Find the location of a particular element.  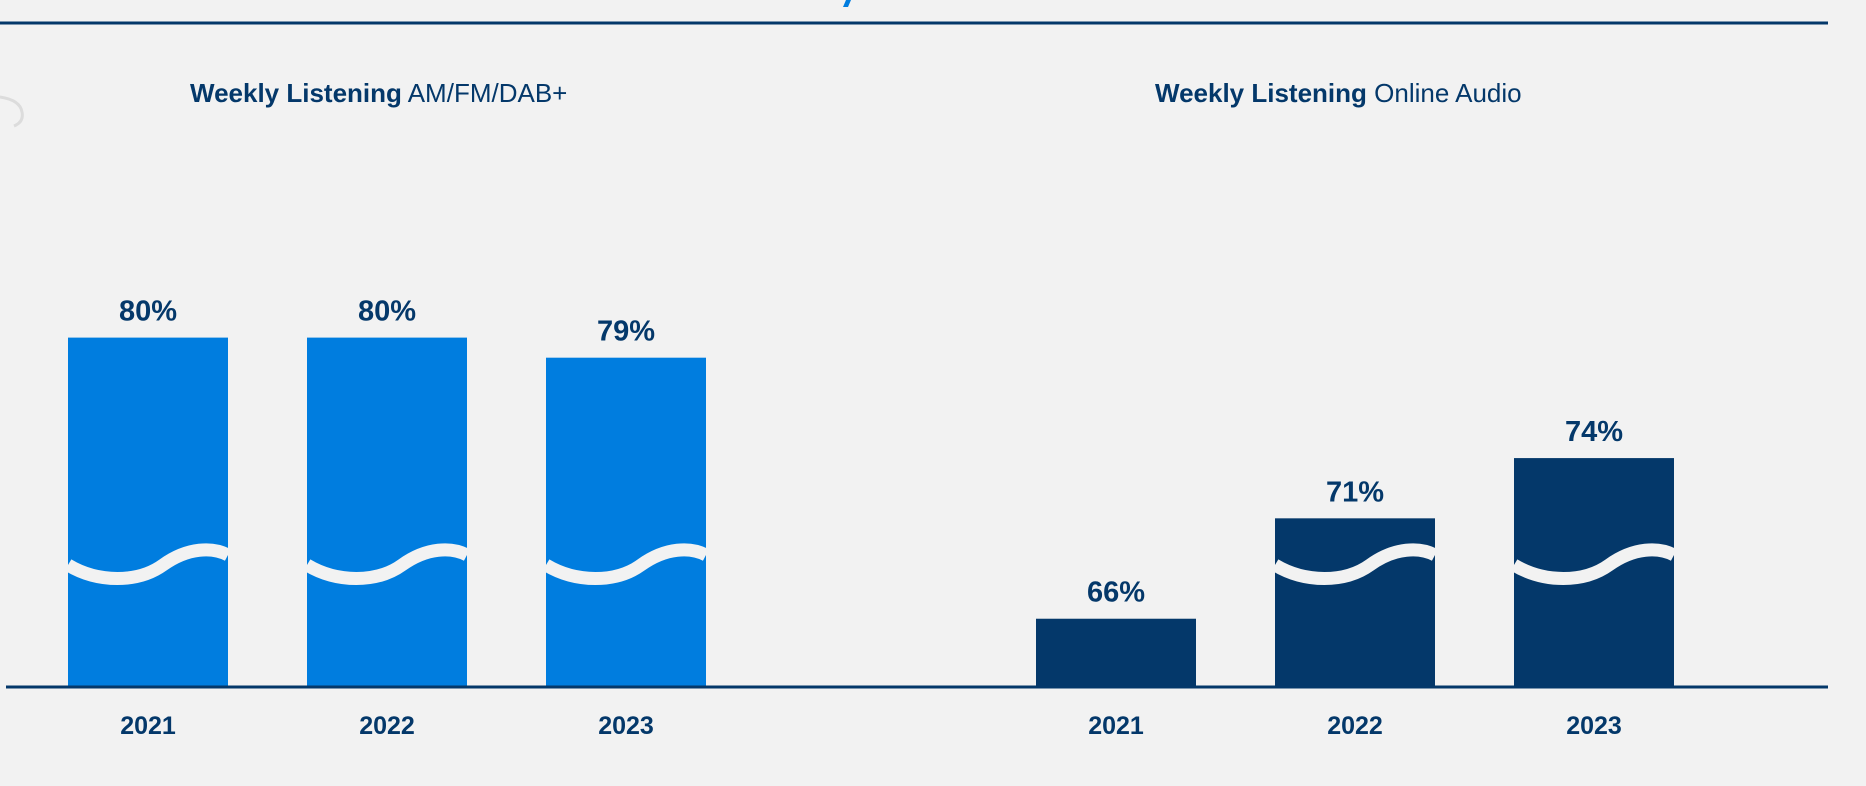

chart-group-1: 66% 2021 71% 2022 74% 2023 is located at coordinates (1355, 578).